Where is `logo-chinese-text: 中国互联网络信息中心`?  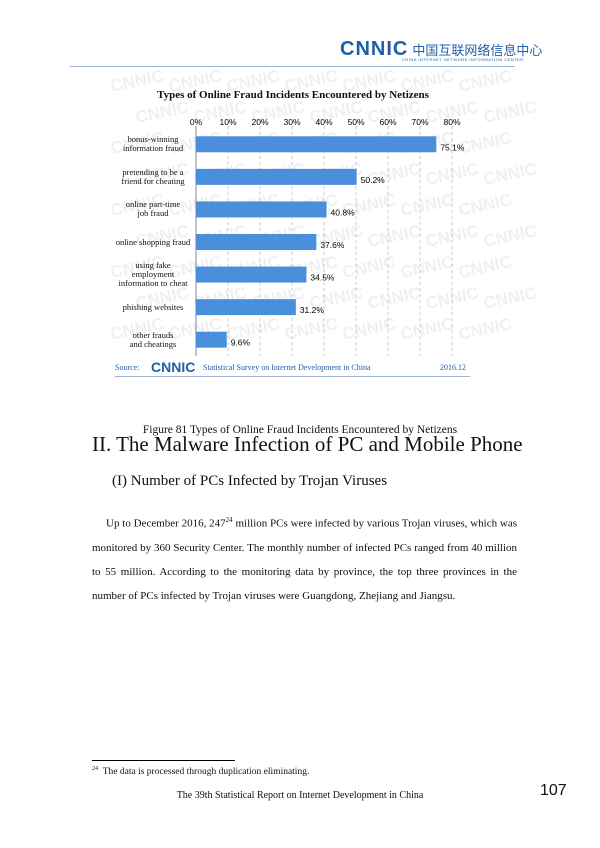 logo-chinese-text: 中国互联网络信息中心 is located at coordinates (477, 51).